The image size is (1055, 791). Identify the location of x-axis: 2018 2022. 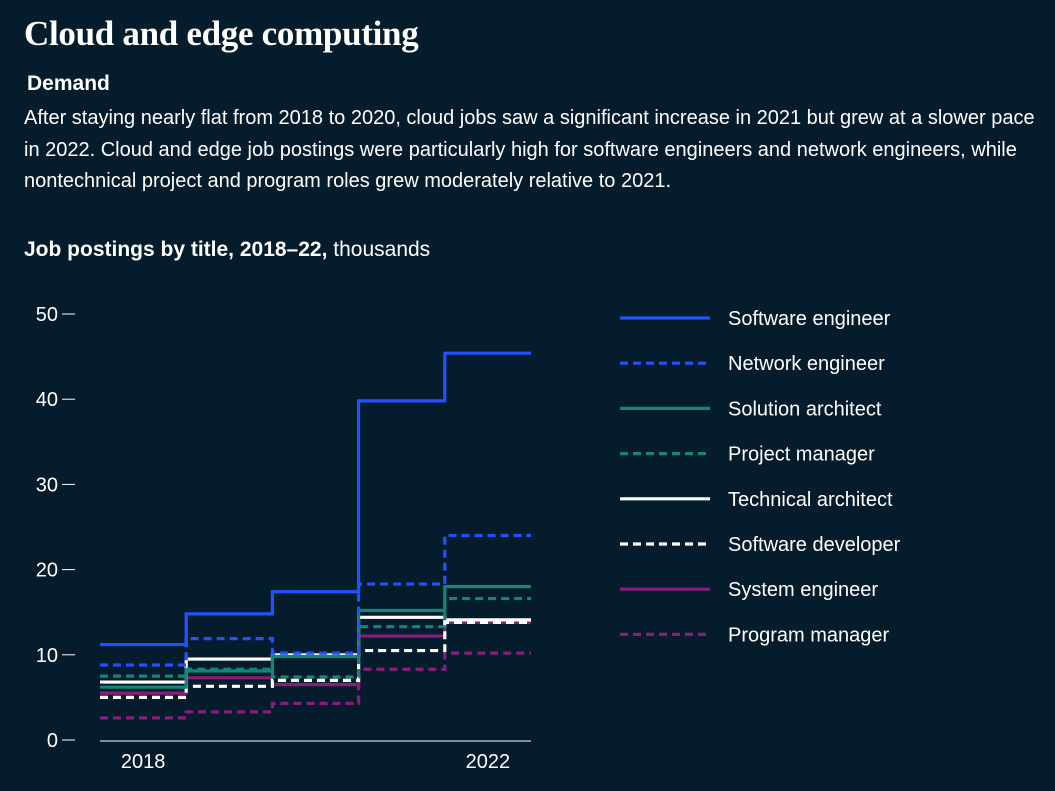
(315, 756).